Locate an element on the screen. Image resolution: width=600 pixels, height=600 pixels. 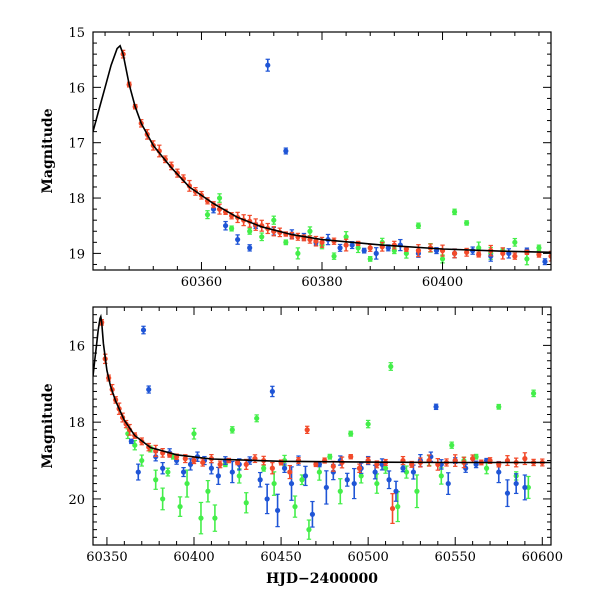
x-tick-label: 60400 is located at coordinates (193, 557).